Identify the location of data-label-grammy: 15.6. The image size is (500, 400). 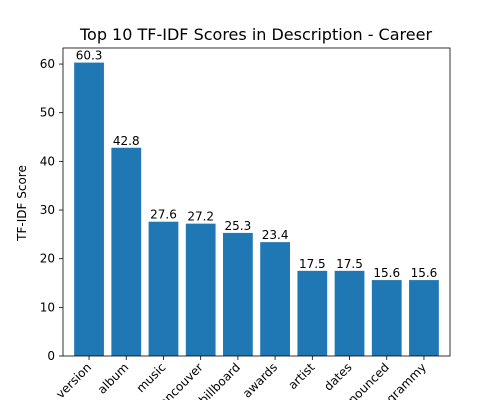
(424, 273).